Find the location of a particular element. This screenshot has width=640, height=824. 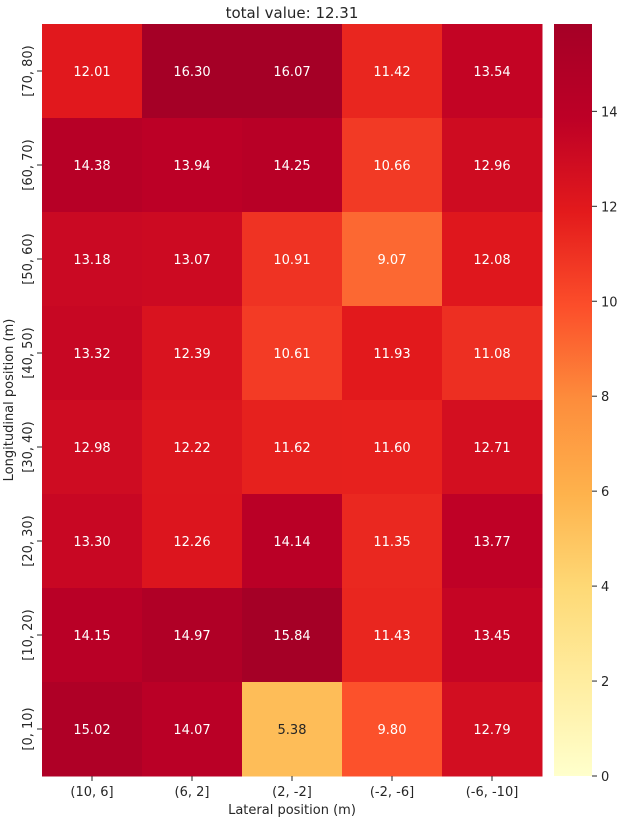

cell-value-label: 10.66 is located at coordinates (391, 166).